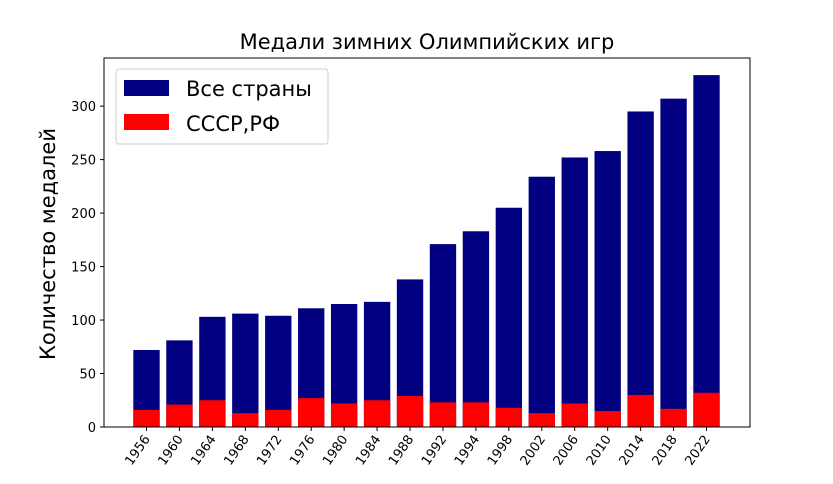 This screenshot has height=484, width=833. What do you see at coordinates (434, 451) in the screenshot?
I see `x-tick-label: 1992` at bounding box center [434, 451].